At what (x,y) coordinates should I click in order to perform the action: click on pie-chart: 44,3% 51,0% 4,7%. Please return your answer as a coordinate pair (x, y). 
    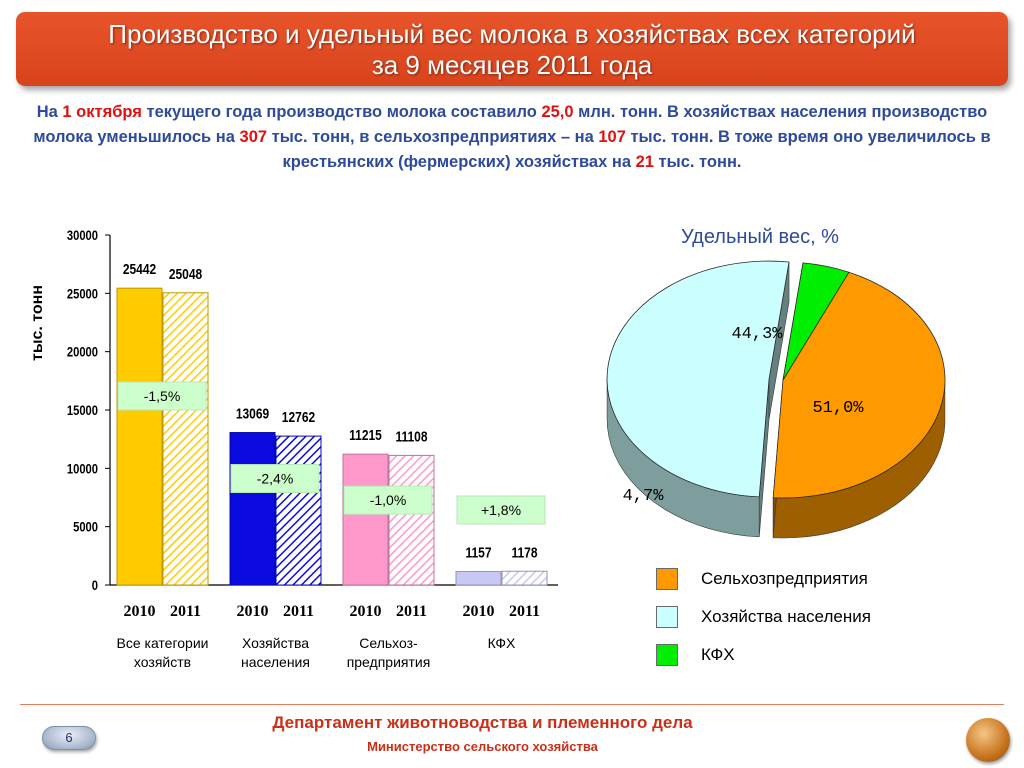
    Looking at the image, I should click on (776, 399).